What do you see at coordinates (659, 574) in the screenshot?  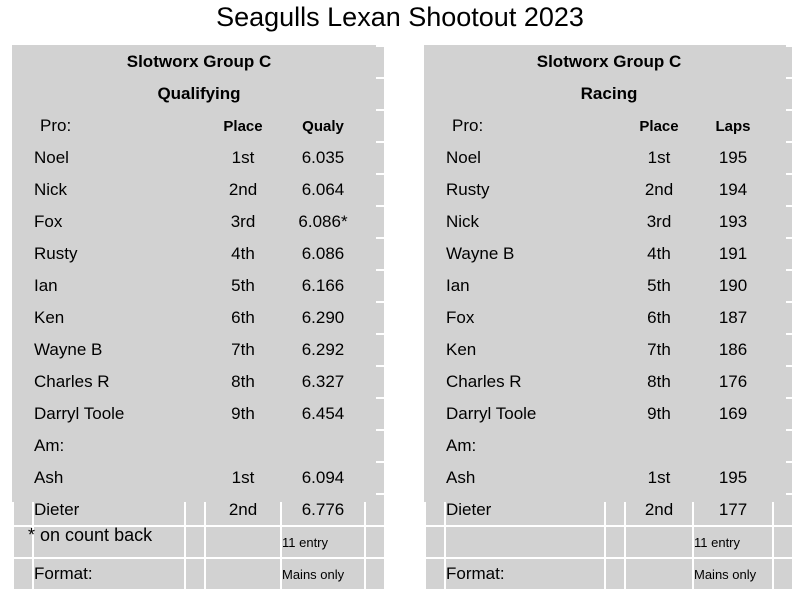 I see `racing-format-place-blank` at bounding box center [659, 574].